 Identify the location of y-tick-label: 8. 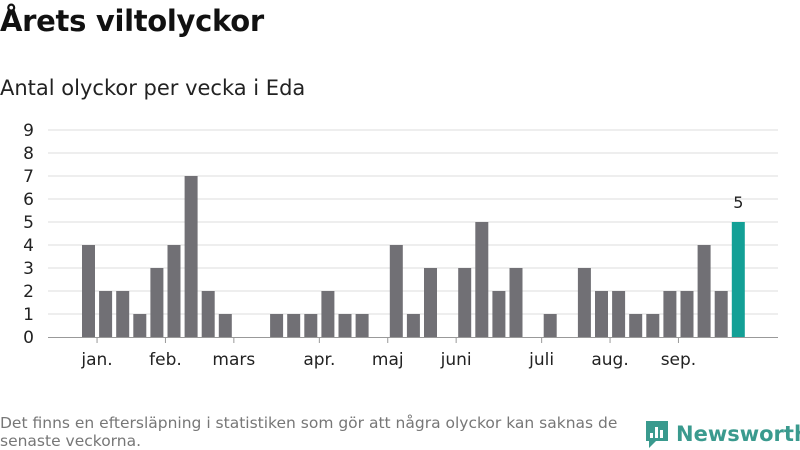
(28, 154).